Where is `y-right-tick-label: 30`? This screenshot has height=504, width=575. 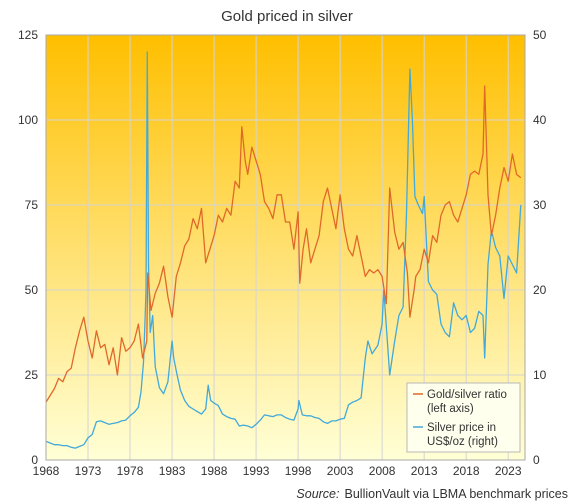 y-right-tick-label: 30 is located at coordinates (540, 205).